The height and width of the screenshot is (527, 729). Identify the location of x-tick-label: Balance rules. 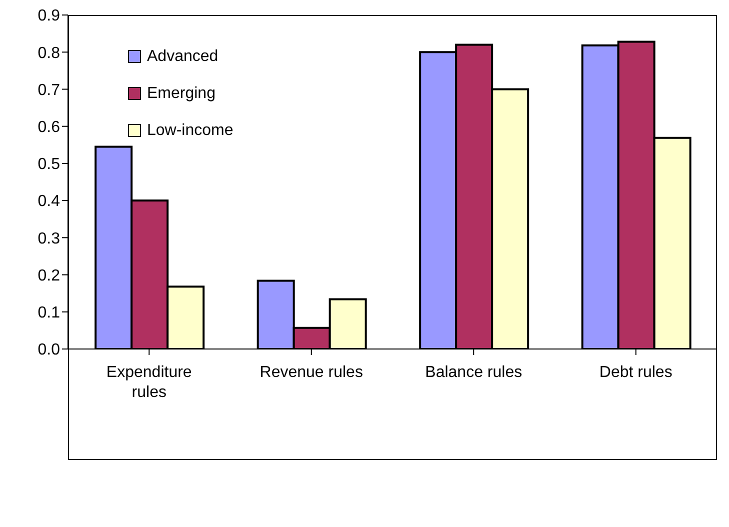
(473, 372).